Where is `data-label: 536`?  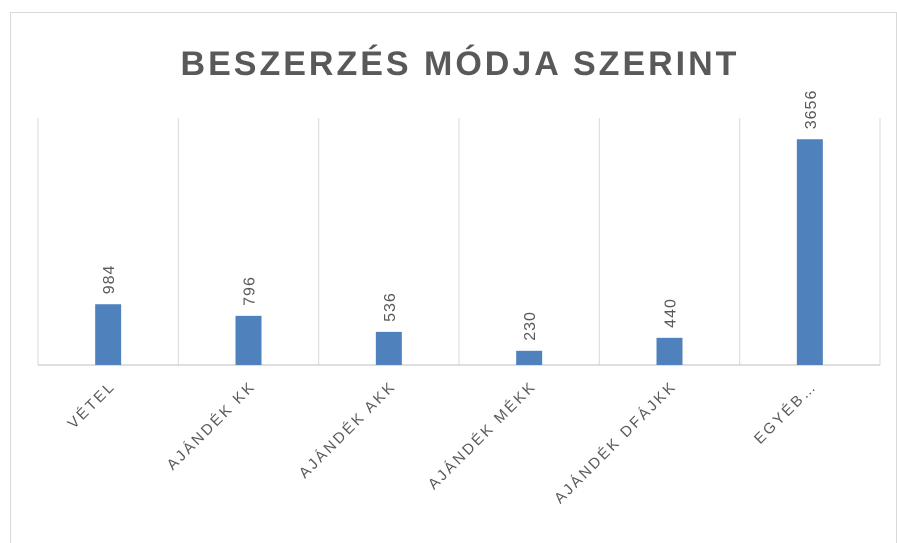
data-label: 536 is located at coordinates (390, 307).